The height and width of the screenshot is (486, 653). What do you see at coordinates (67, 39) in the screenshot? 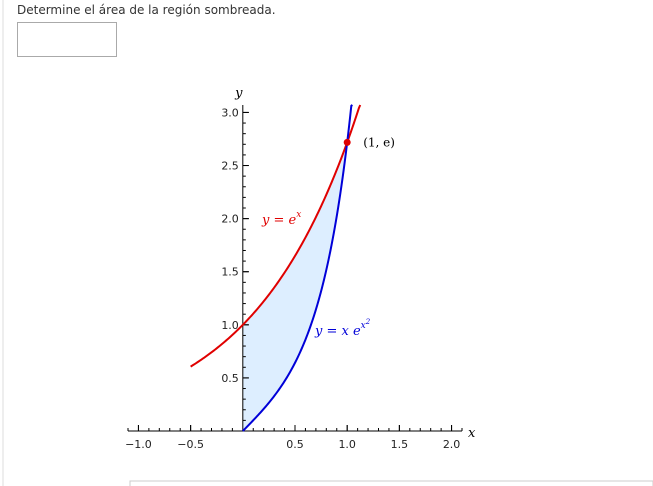
I see `answer-input` at bounding box center [67, 39].